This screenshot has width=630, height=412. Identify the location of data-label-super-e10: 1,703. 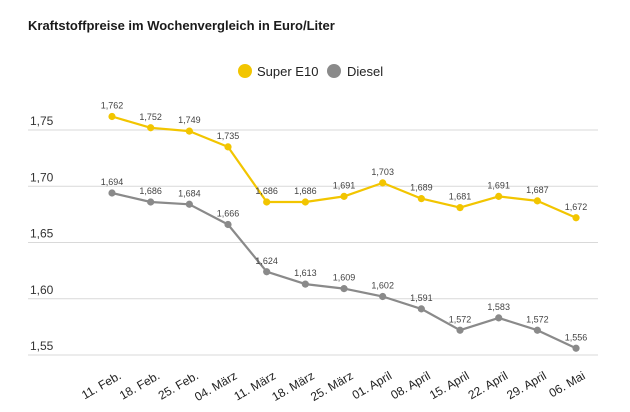
(382, 172).